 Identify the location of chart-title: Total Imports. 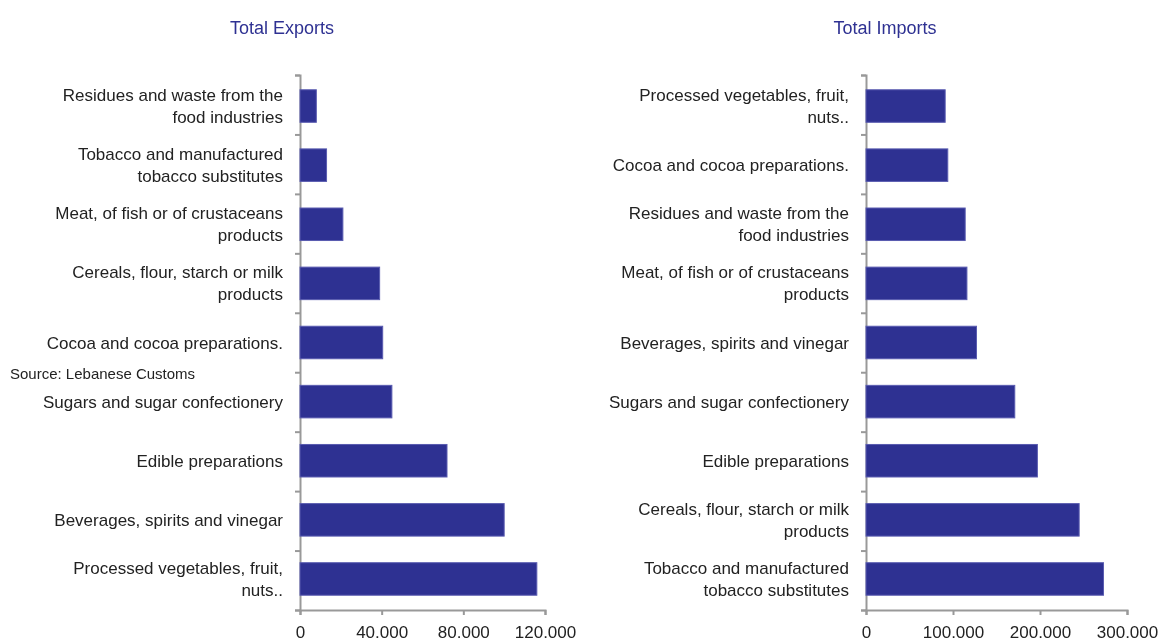
(885, 28).